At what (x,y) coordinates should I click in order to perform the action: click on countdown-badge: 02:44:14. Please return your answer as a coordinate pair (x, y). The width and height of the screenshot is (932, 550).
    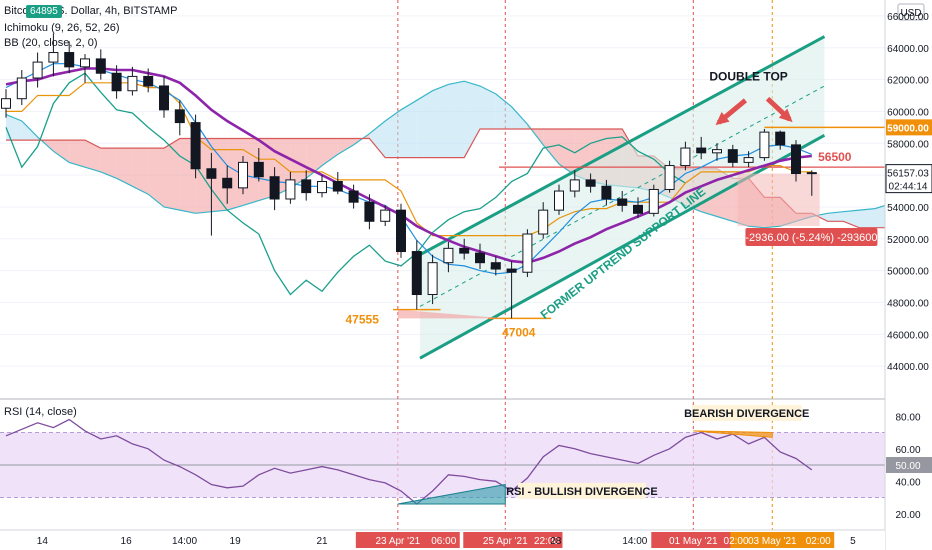
    Looking at the image, I should click on (908, 187).